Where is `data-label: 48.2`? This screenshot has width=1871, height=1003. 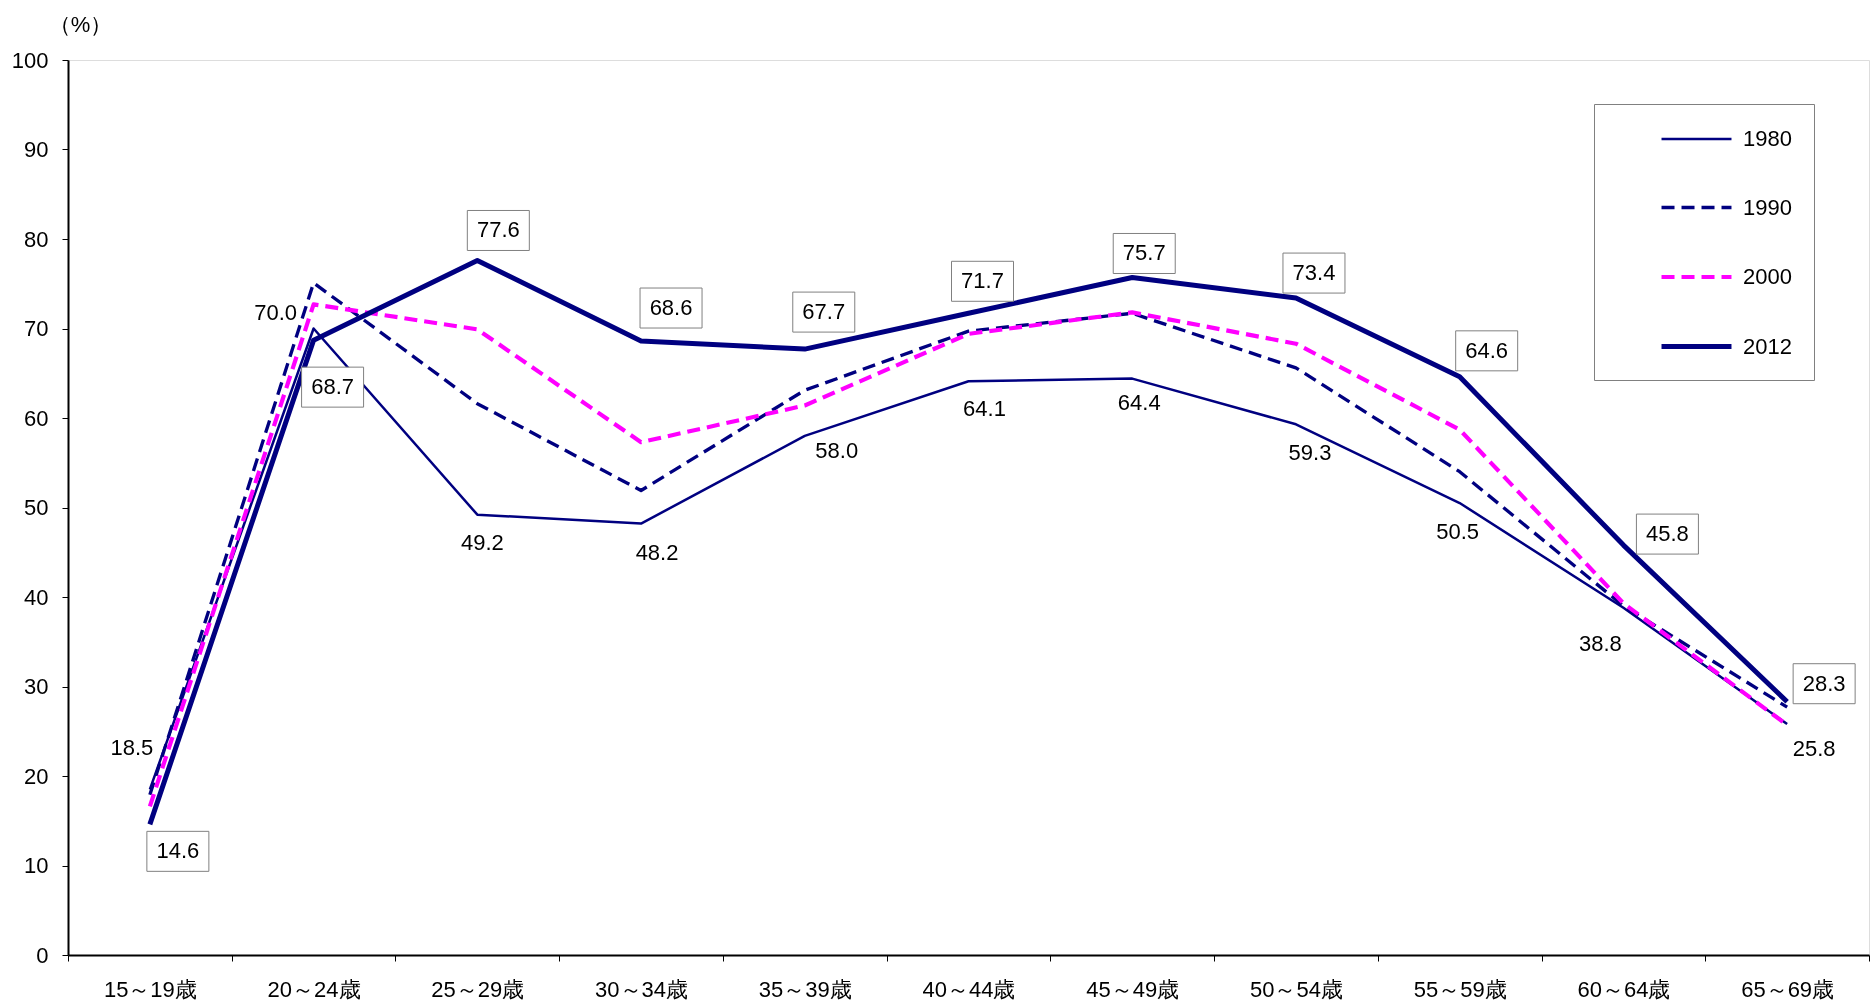 data-label: 48.2 is located at coordinates (657, 552).